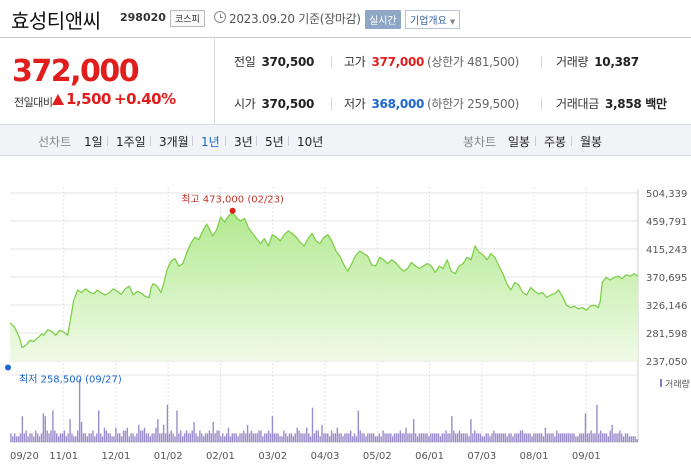 Image resolution: width=691 pixels, height=473 pixels. Describe the element at coordinates (210, 142) in the screenshot. I see `period-1y: 1년` at that location.